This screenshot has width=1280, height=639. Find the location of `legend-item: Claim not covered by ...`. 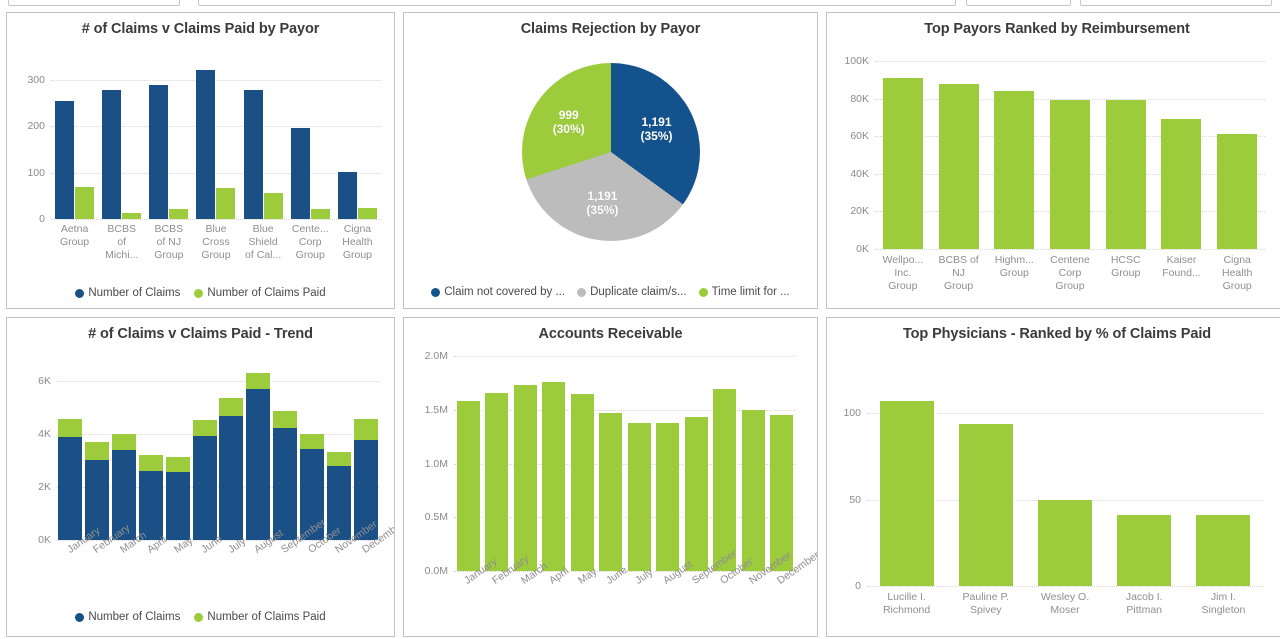

legend-item: Claim not covered by ... is located at coordinates (498, 292).